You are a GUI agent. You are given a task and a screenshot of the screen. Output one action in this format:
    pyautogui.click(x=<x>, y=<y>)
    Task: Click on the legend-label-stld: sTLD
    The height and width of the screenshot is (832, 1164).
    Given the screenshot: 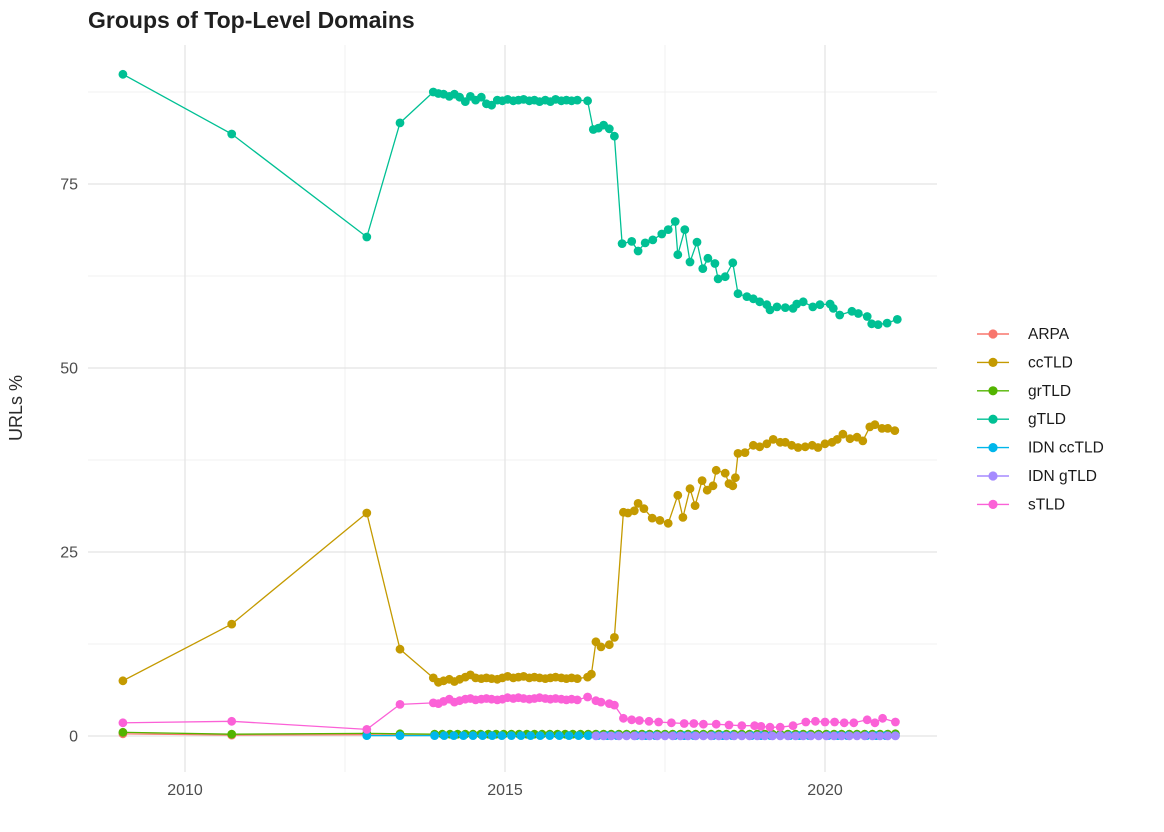 What is the action you would take?
    pyautogui.click(x=1046, y=504)
    